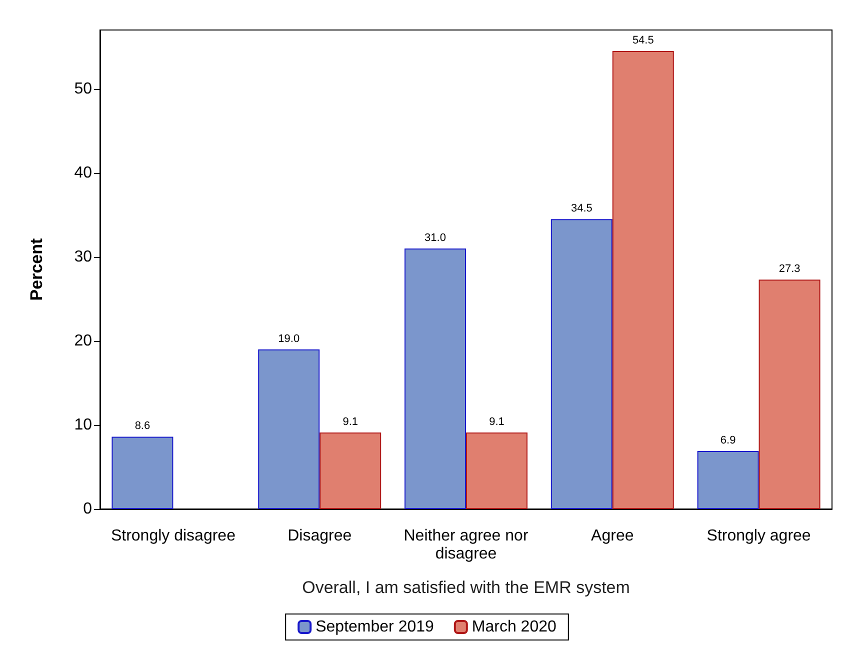 The image size is (854, 648). Describe the element at coordinates (320, 536) in the screenshot. I see `x-tick-label: Disagree` at that location.